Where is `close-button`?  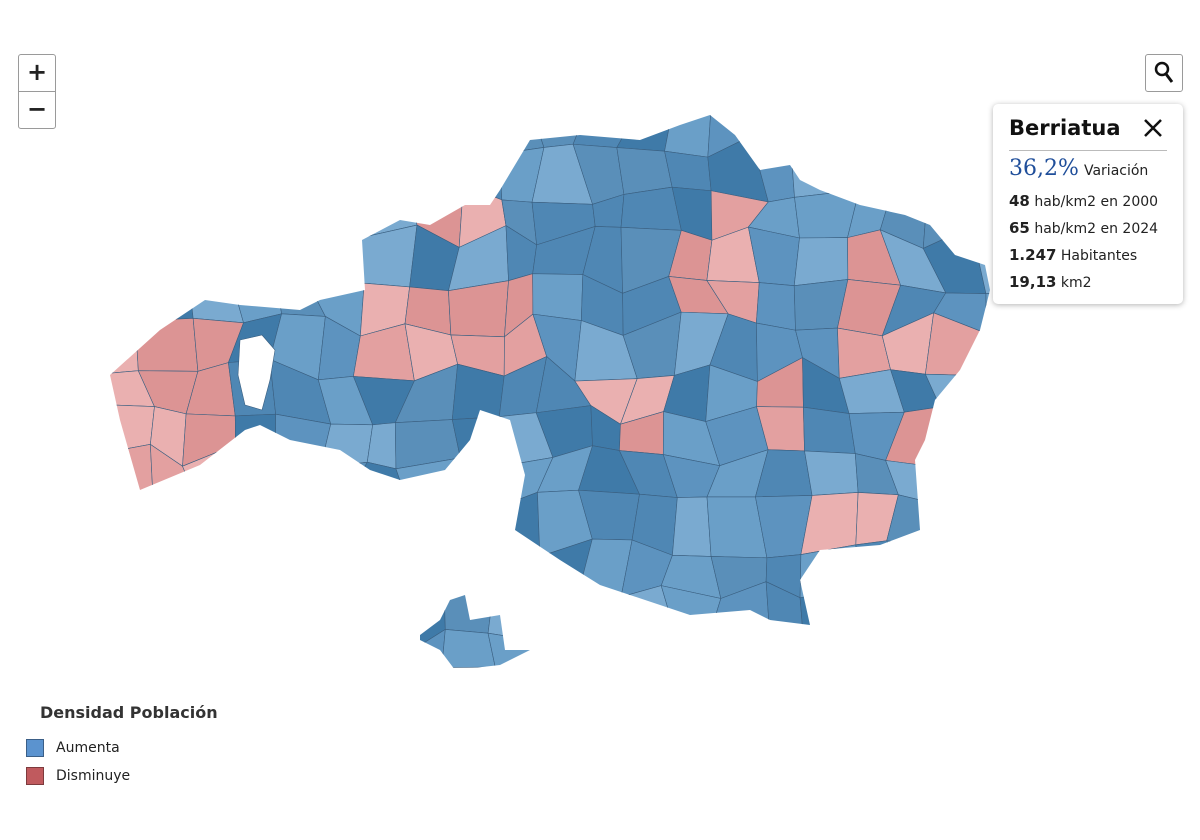 close-button is located at coordinates (1153, 128).